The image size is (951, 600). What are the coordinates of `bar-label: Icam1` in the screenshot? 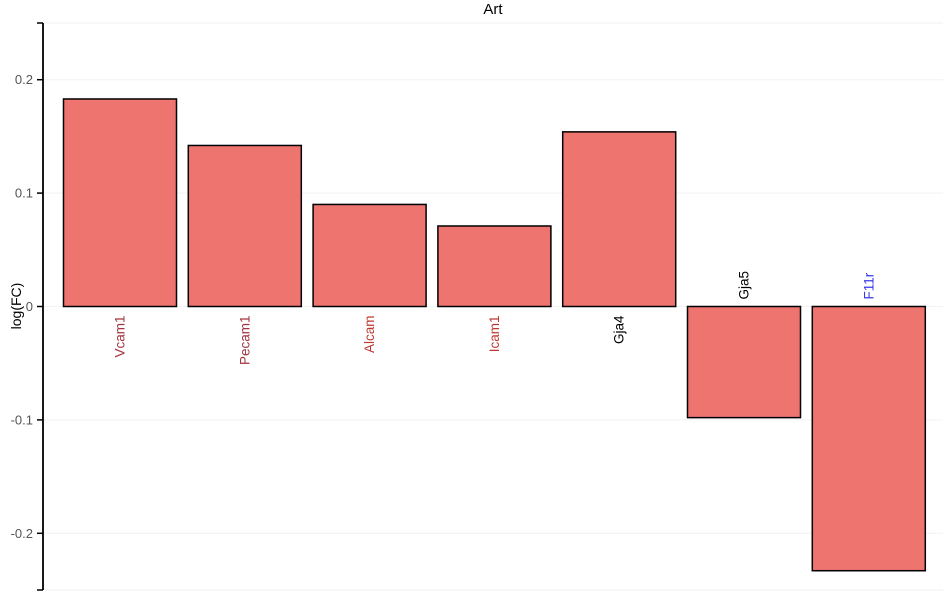 It's located at (494, 334).